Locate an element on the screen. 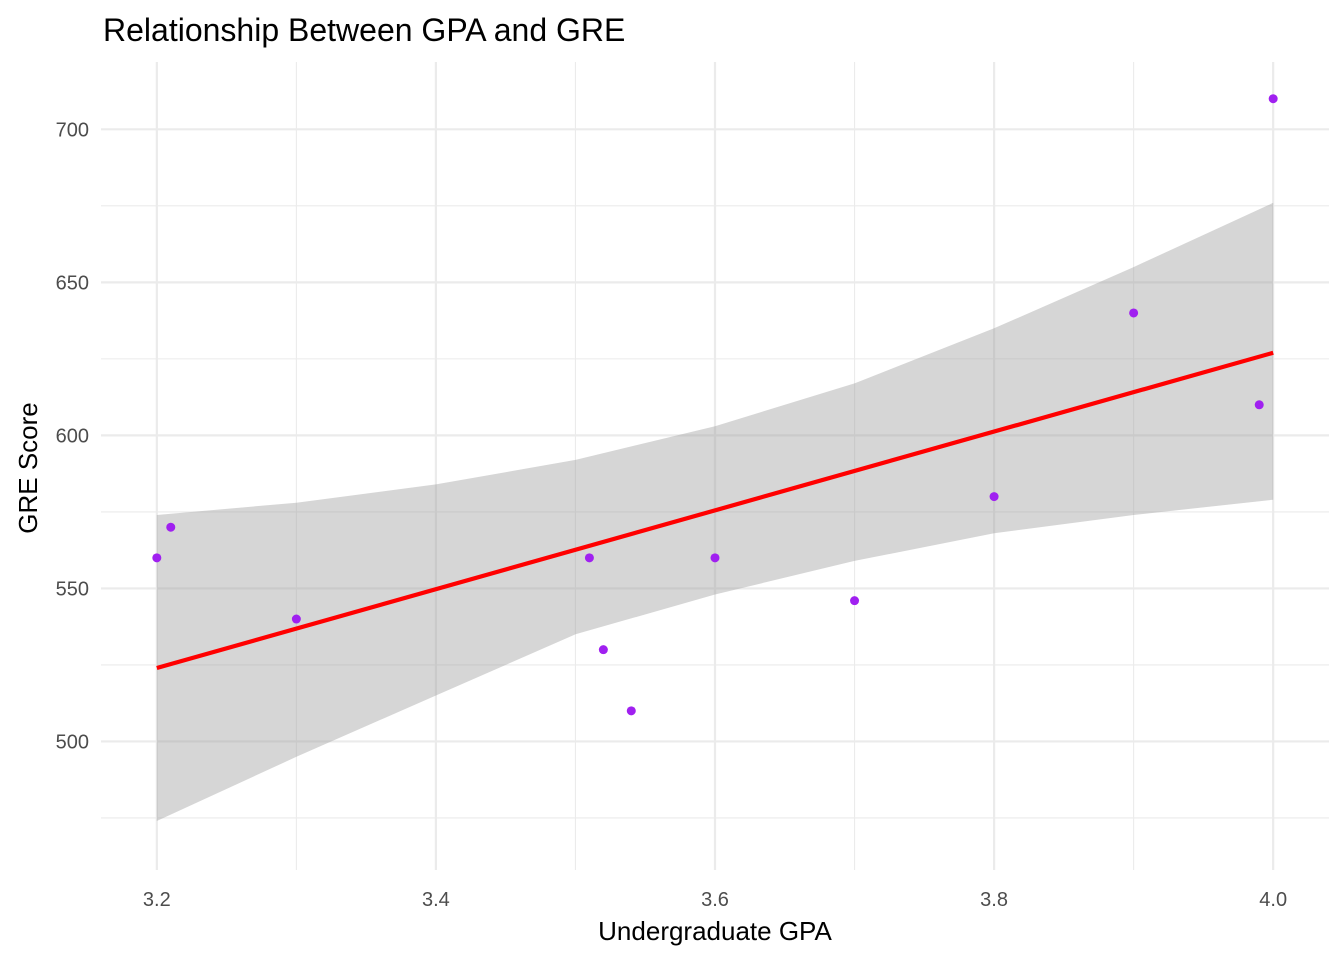 Image resolution: width=1344 pixels, height=960 pixels. x-tick-label: 4.0 is located at coordinates (1273, 900).